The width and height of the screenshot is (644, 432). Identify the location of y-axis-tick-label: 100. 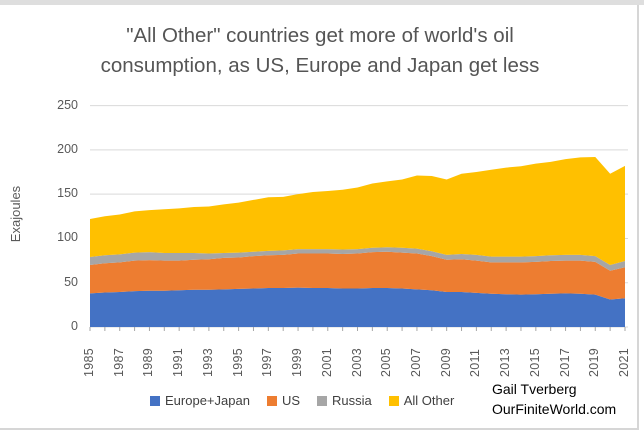
(67, 237).